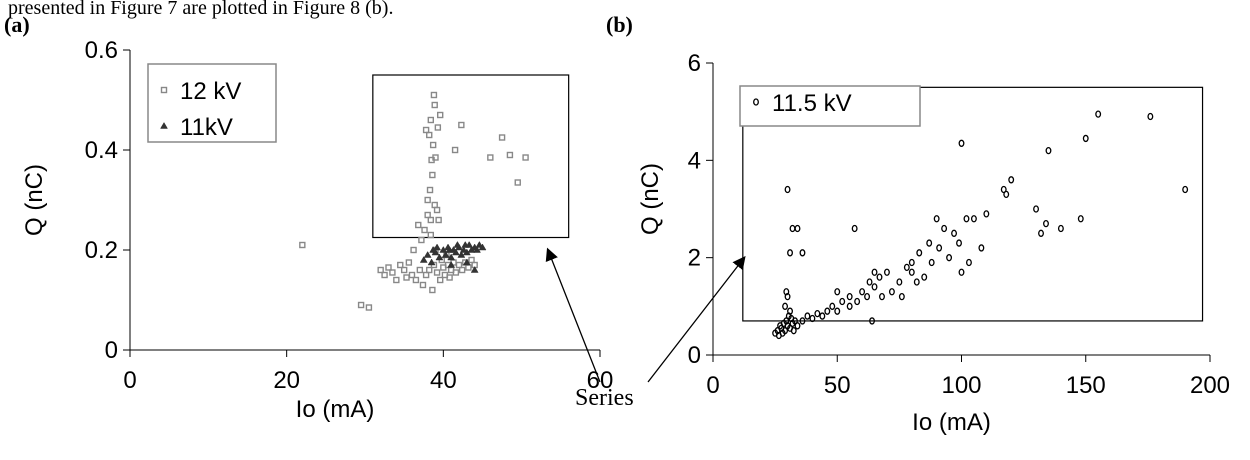 The image size is (1250, 460). I want to click on x-tick-label: 100, so click(961, 385).